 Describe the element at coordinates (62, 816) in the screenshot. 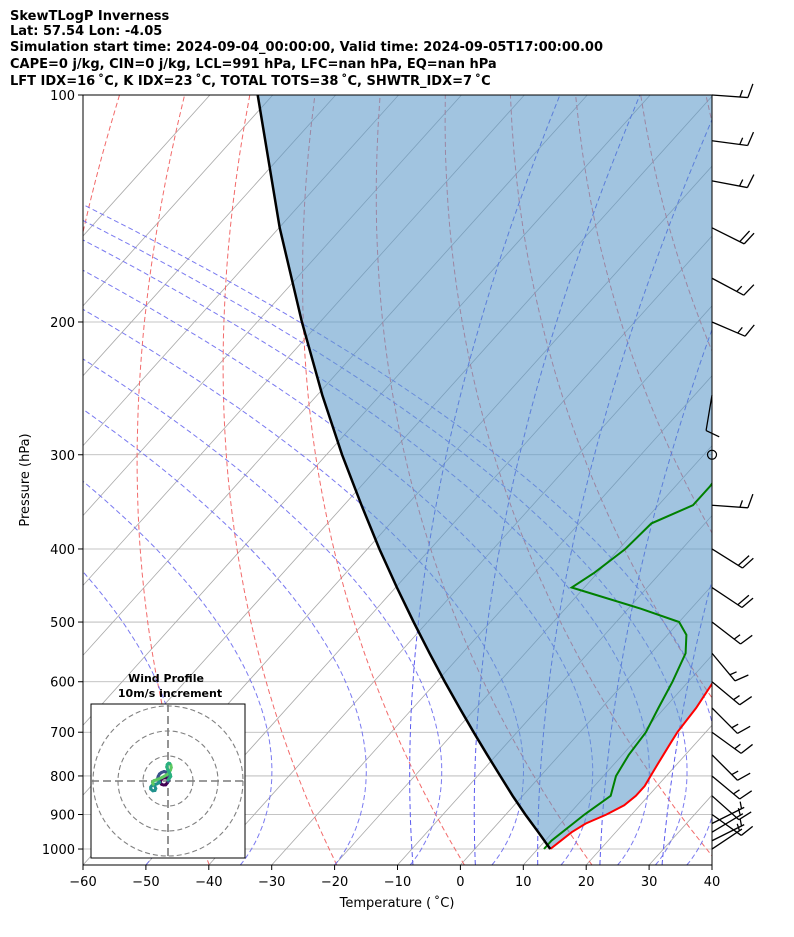

I see `y-tick-label: 900` at that location.